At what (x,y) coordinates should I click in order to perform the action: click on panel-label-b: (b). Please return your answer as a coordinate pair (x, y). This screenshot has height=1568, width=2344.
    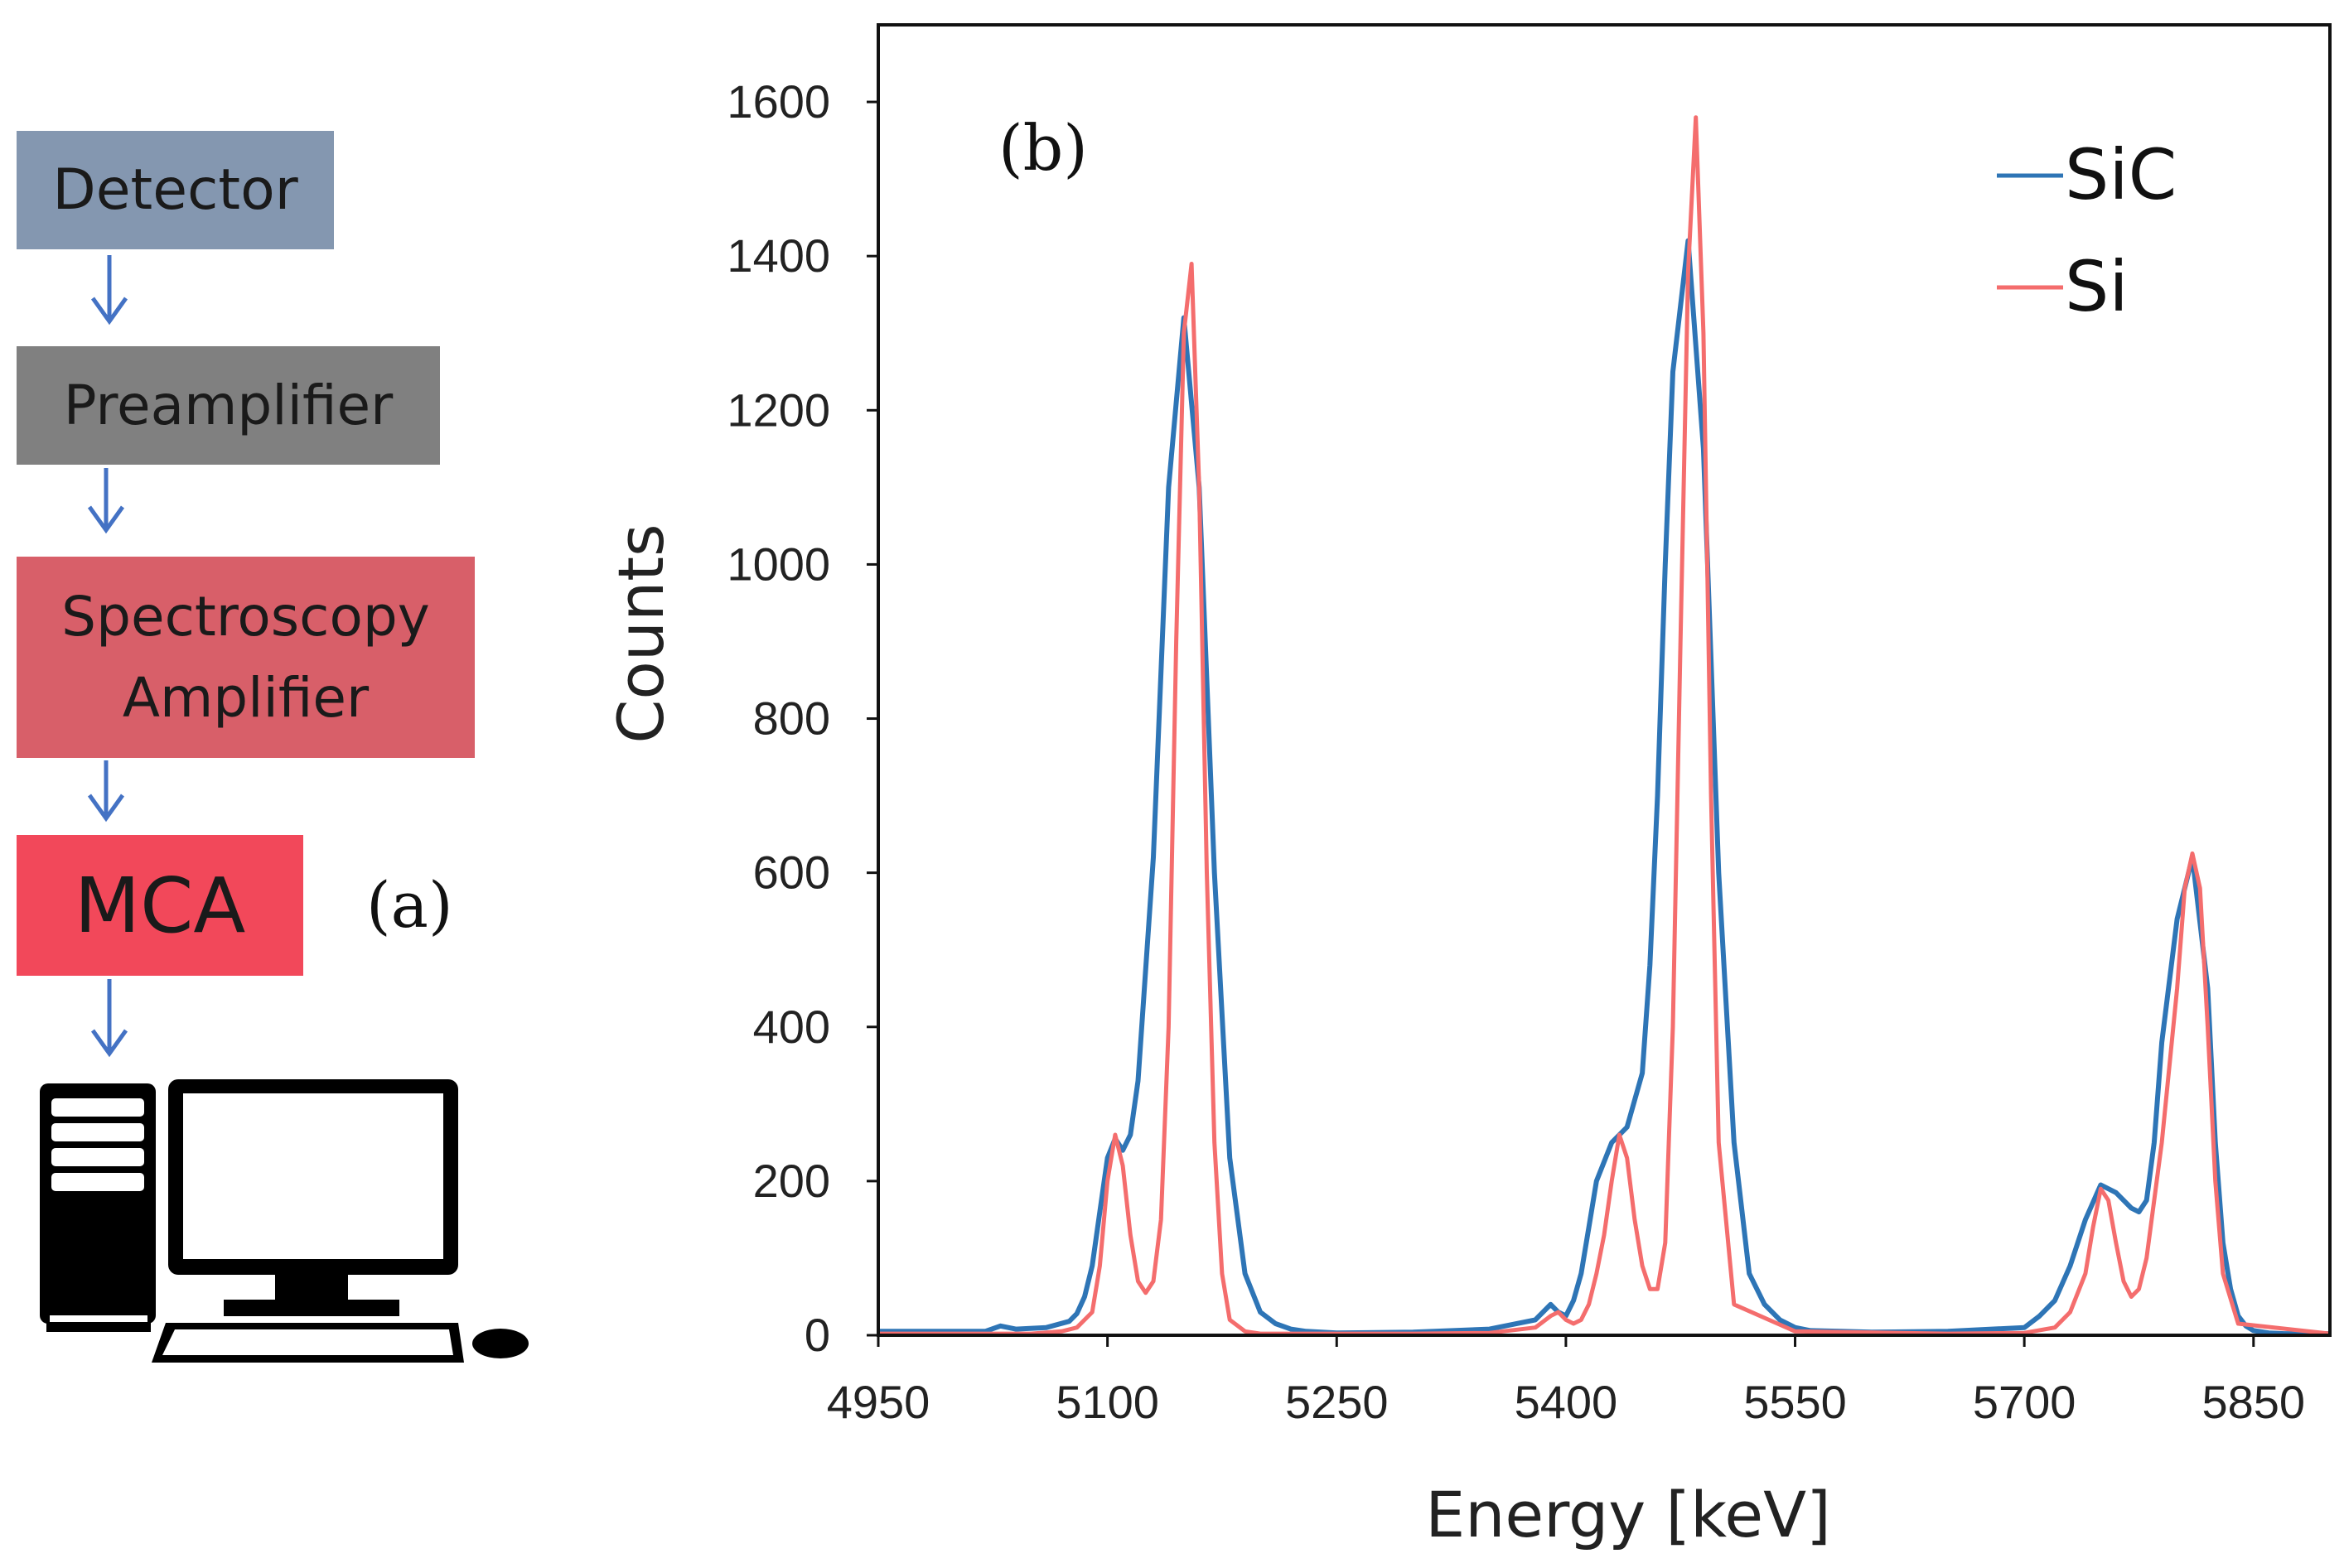
    Looking at the image, I should click on (1043, 148).